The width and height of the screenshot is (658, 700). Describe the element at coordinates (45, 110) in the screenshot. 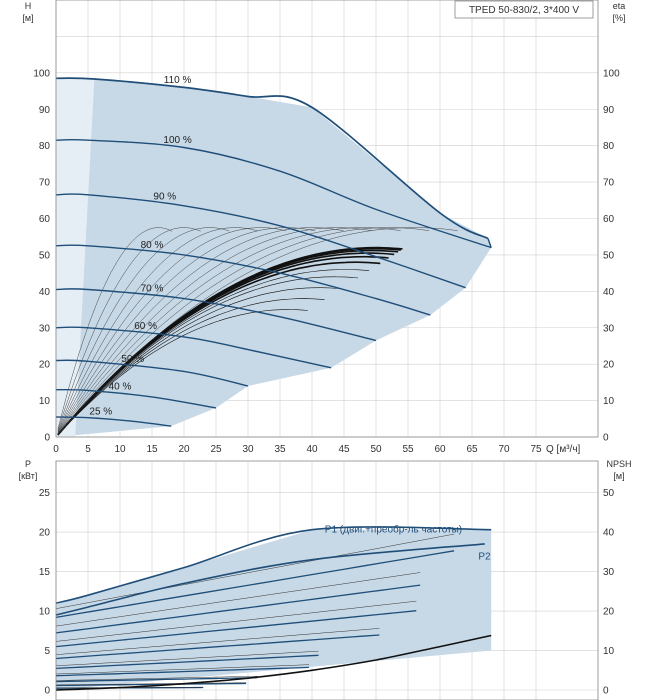

I see `y-left-tick-label: 90` at that location.